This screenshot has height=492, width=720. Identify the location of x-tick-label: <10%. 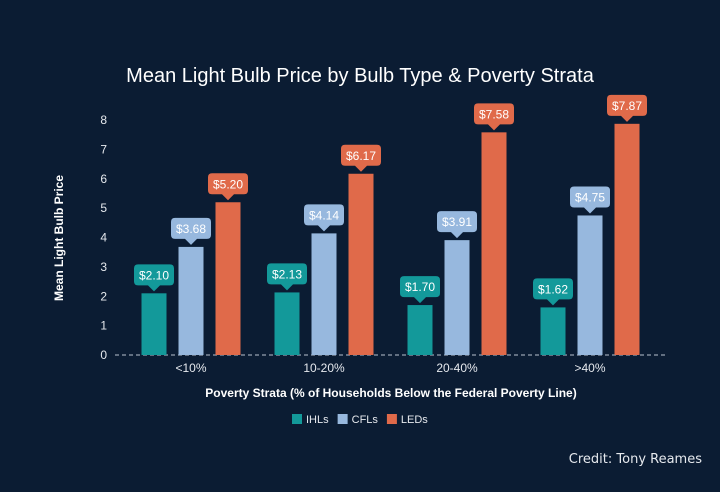
(190, 368).